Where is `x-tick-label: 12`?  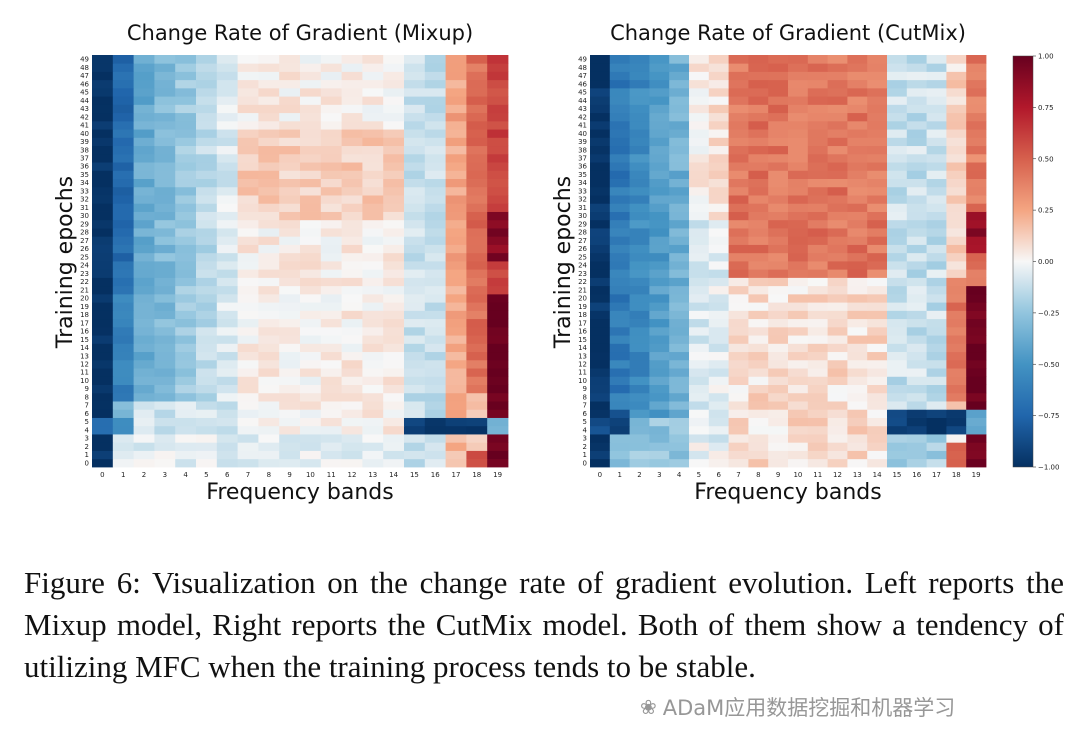 x-tick-label: 12 is located at coordinates (352, 475).